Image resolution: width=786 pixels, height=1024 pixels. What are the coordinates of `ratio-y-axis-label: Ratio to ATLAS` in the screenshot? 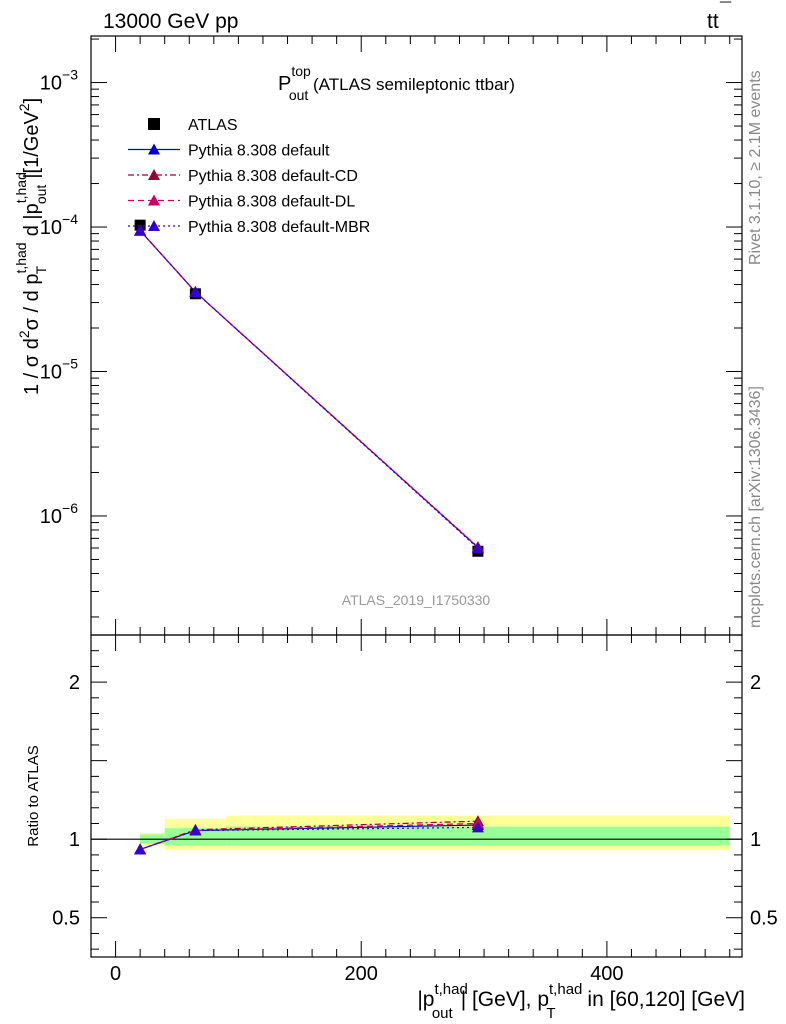 It's located at (33, 795).